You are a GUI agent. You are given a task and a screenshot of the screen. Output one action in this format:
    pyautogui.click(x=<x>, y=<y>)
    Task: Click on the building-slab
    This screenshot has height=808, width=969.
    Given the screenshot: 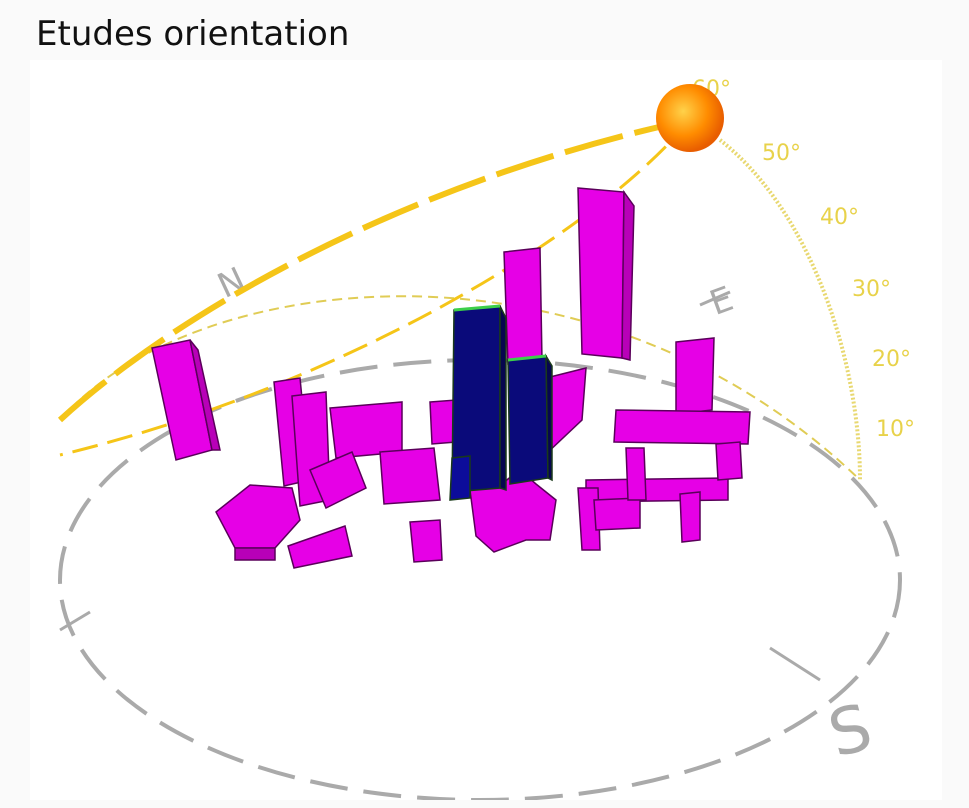 What is the action you would take?
    pyautogui.click(x=320, y=547)
    